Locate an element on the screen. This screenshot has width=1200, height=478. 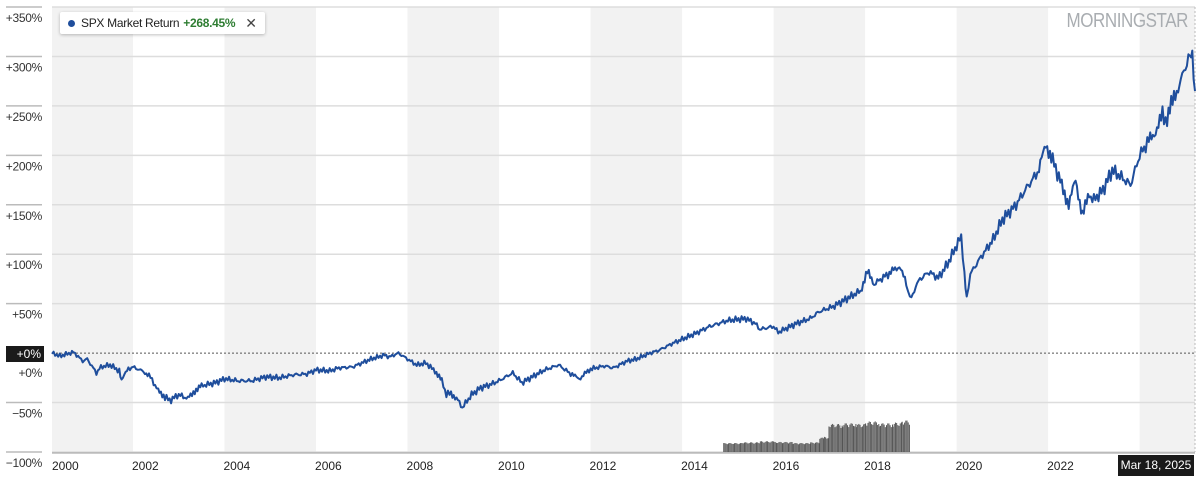
legend-chip: SPX Market Return +268.45% ✕ is located at coordinates (162, 23).